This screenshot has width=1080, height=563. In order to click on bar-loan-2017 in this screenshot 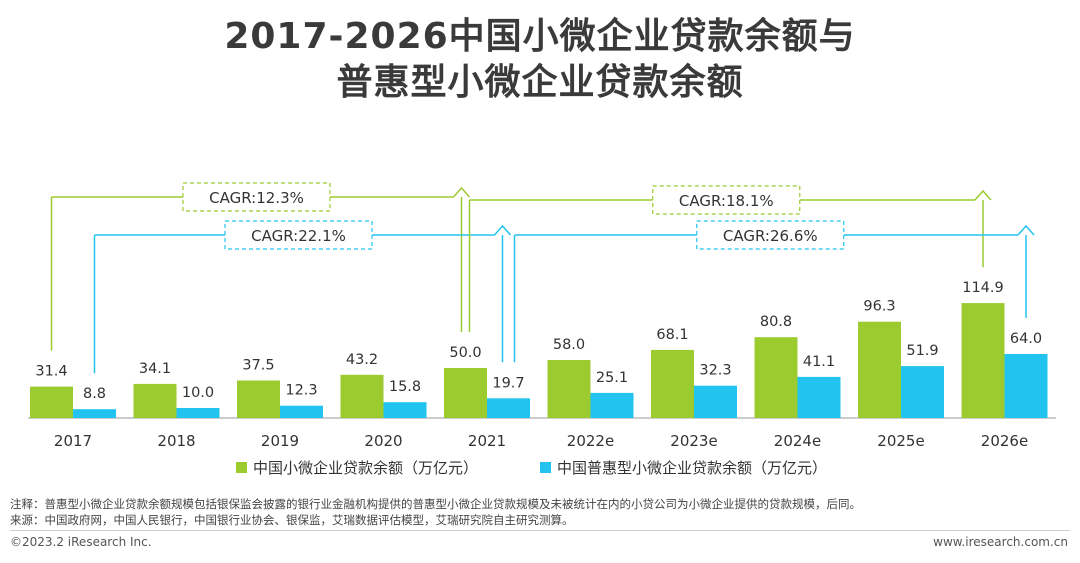, I will do `click(51, 402)`.